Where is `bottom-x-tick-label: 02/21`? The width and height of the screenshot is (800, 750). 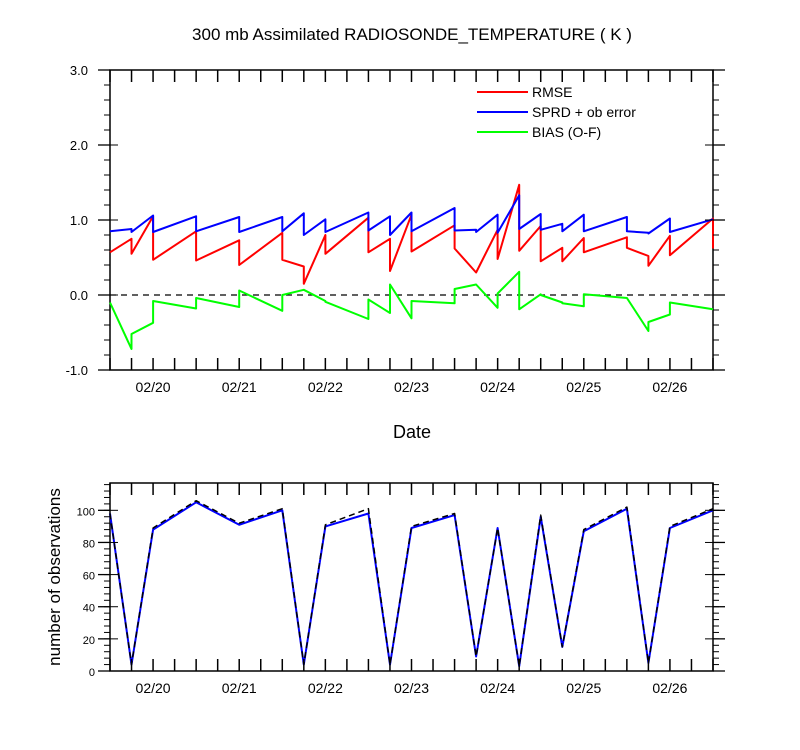 bottom-x-tick-label: 02/21 is located at coordinates (239, 688).